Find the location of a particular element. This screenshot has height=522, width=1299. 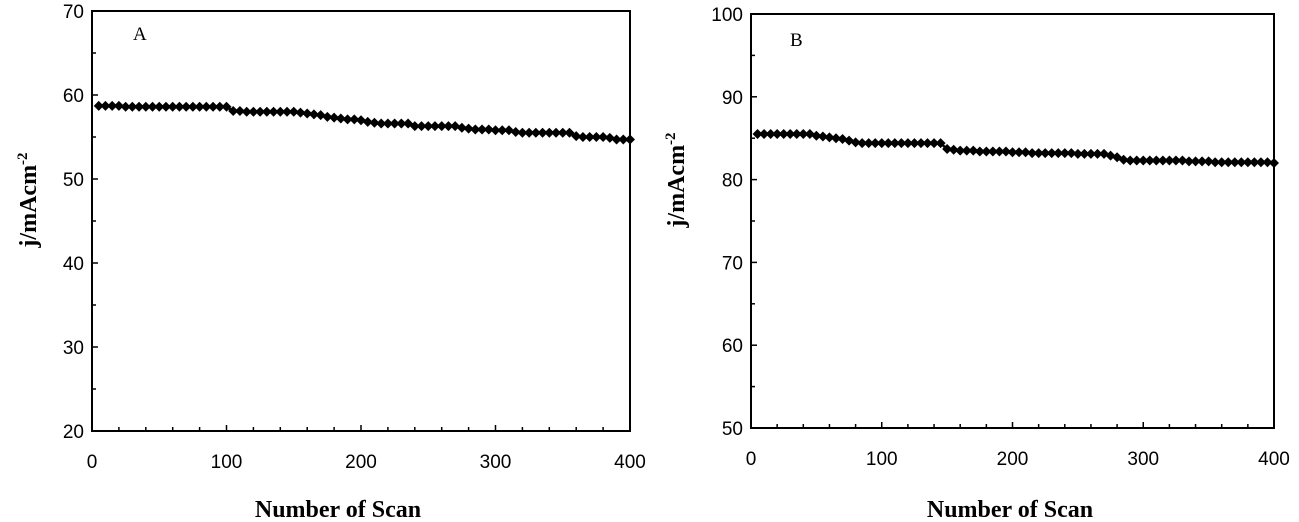

x-tick-label-b-0: 0 is located at coordinates (751, 459).